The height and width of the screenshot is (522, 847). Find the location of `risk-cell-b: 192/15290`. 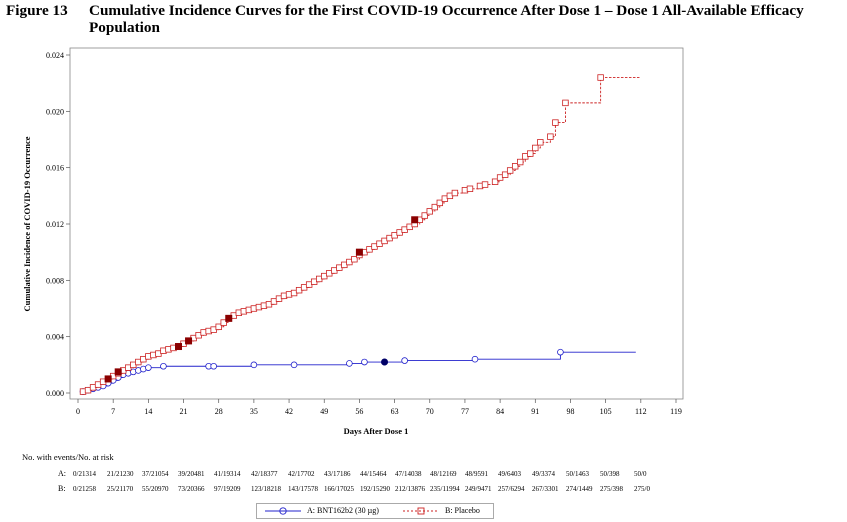

risk-cell-b: 192/15290 is located at coordinates (375, 489).